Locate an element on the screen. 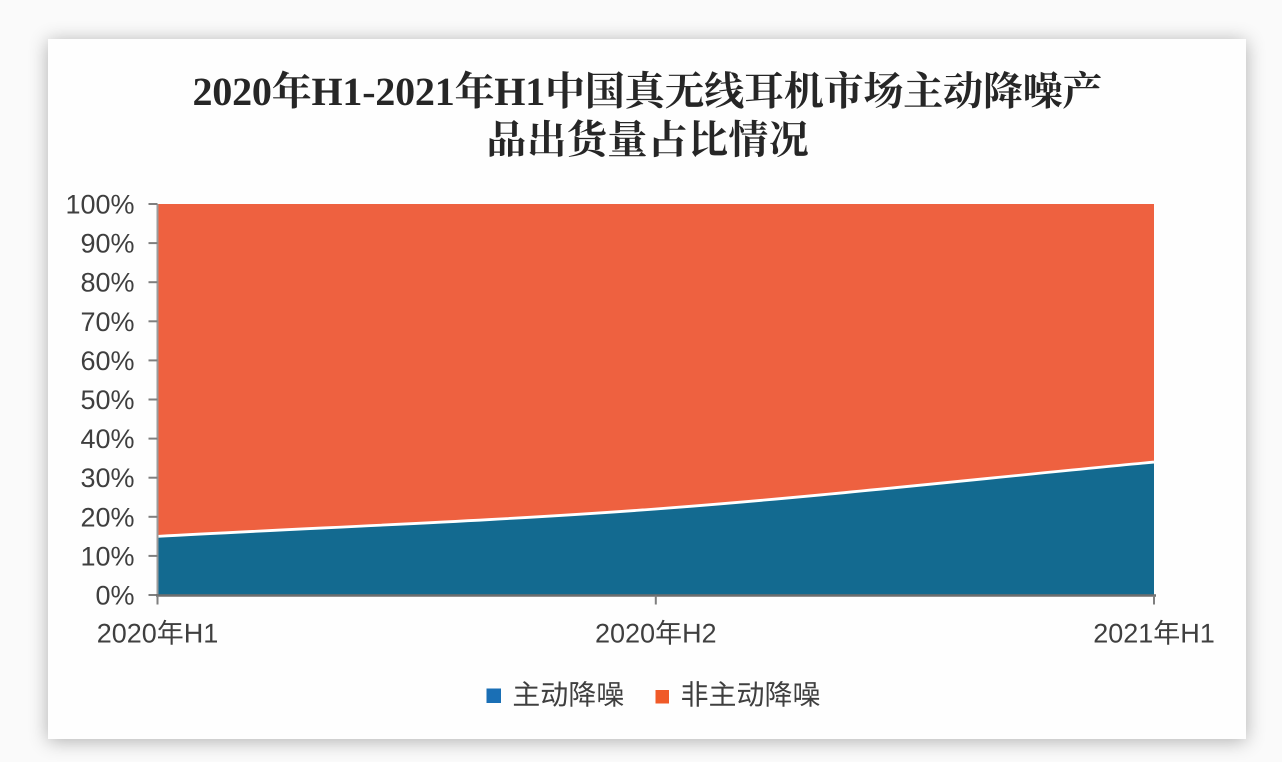 This screenshot has height=762, width=1282. svg-text: 70% is located at coordinates (107, 322).